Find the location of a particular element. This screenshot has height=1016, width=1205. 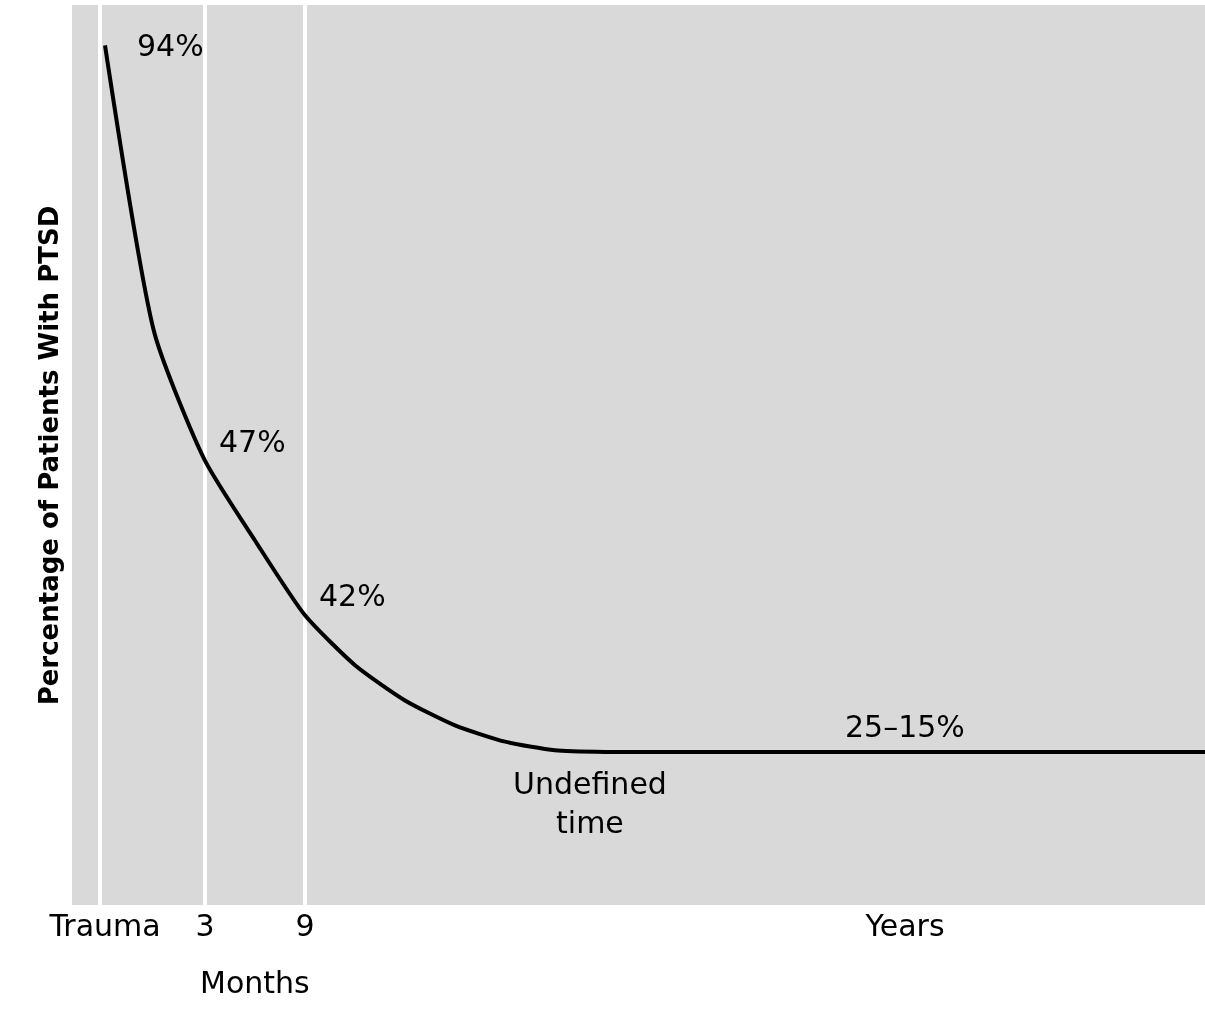

annotation: 94% is located at coordinates (170, 45).